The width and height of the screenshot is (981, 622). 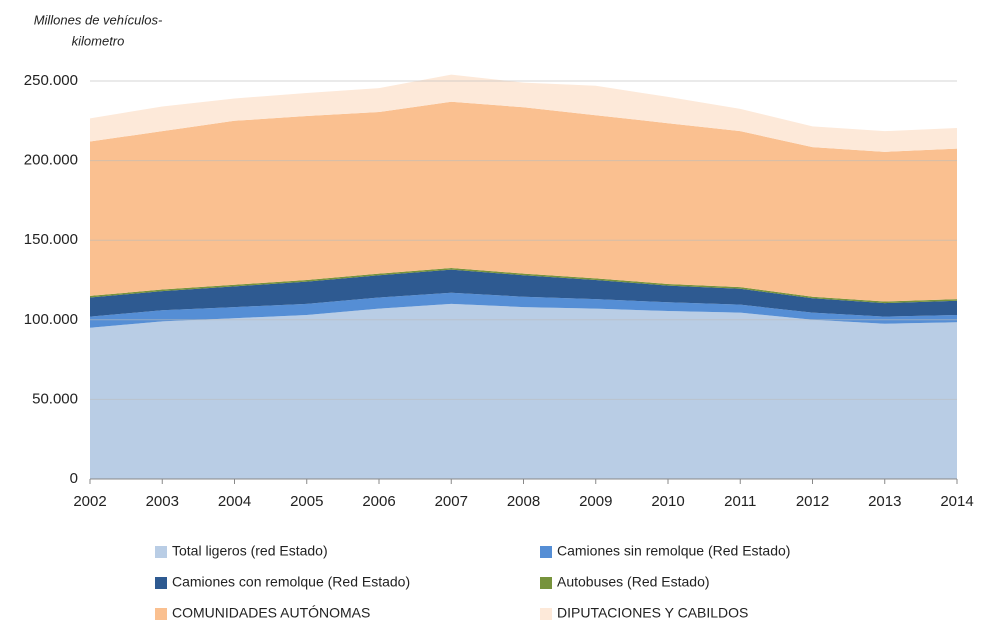 What do you see at coordinates (667, 501) in the screenshot?
I see `x-tick-label: 2010` at bounding box center [667, 501].